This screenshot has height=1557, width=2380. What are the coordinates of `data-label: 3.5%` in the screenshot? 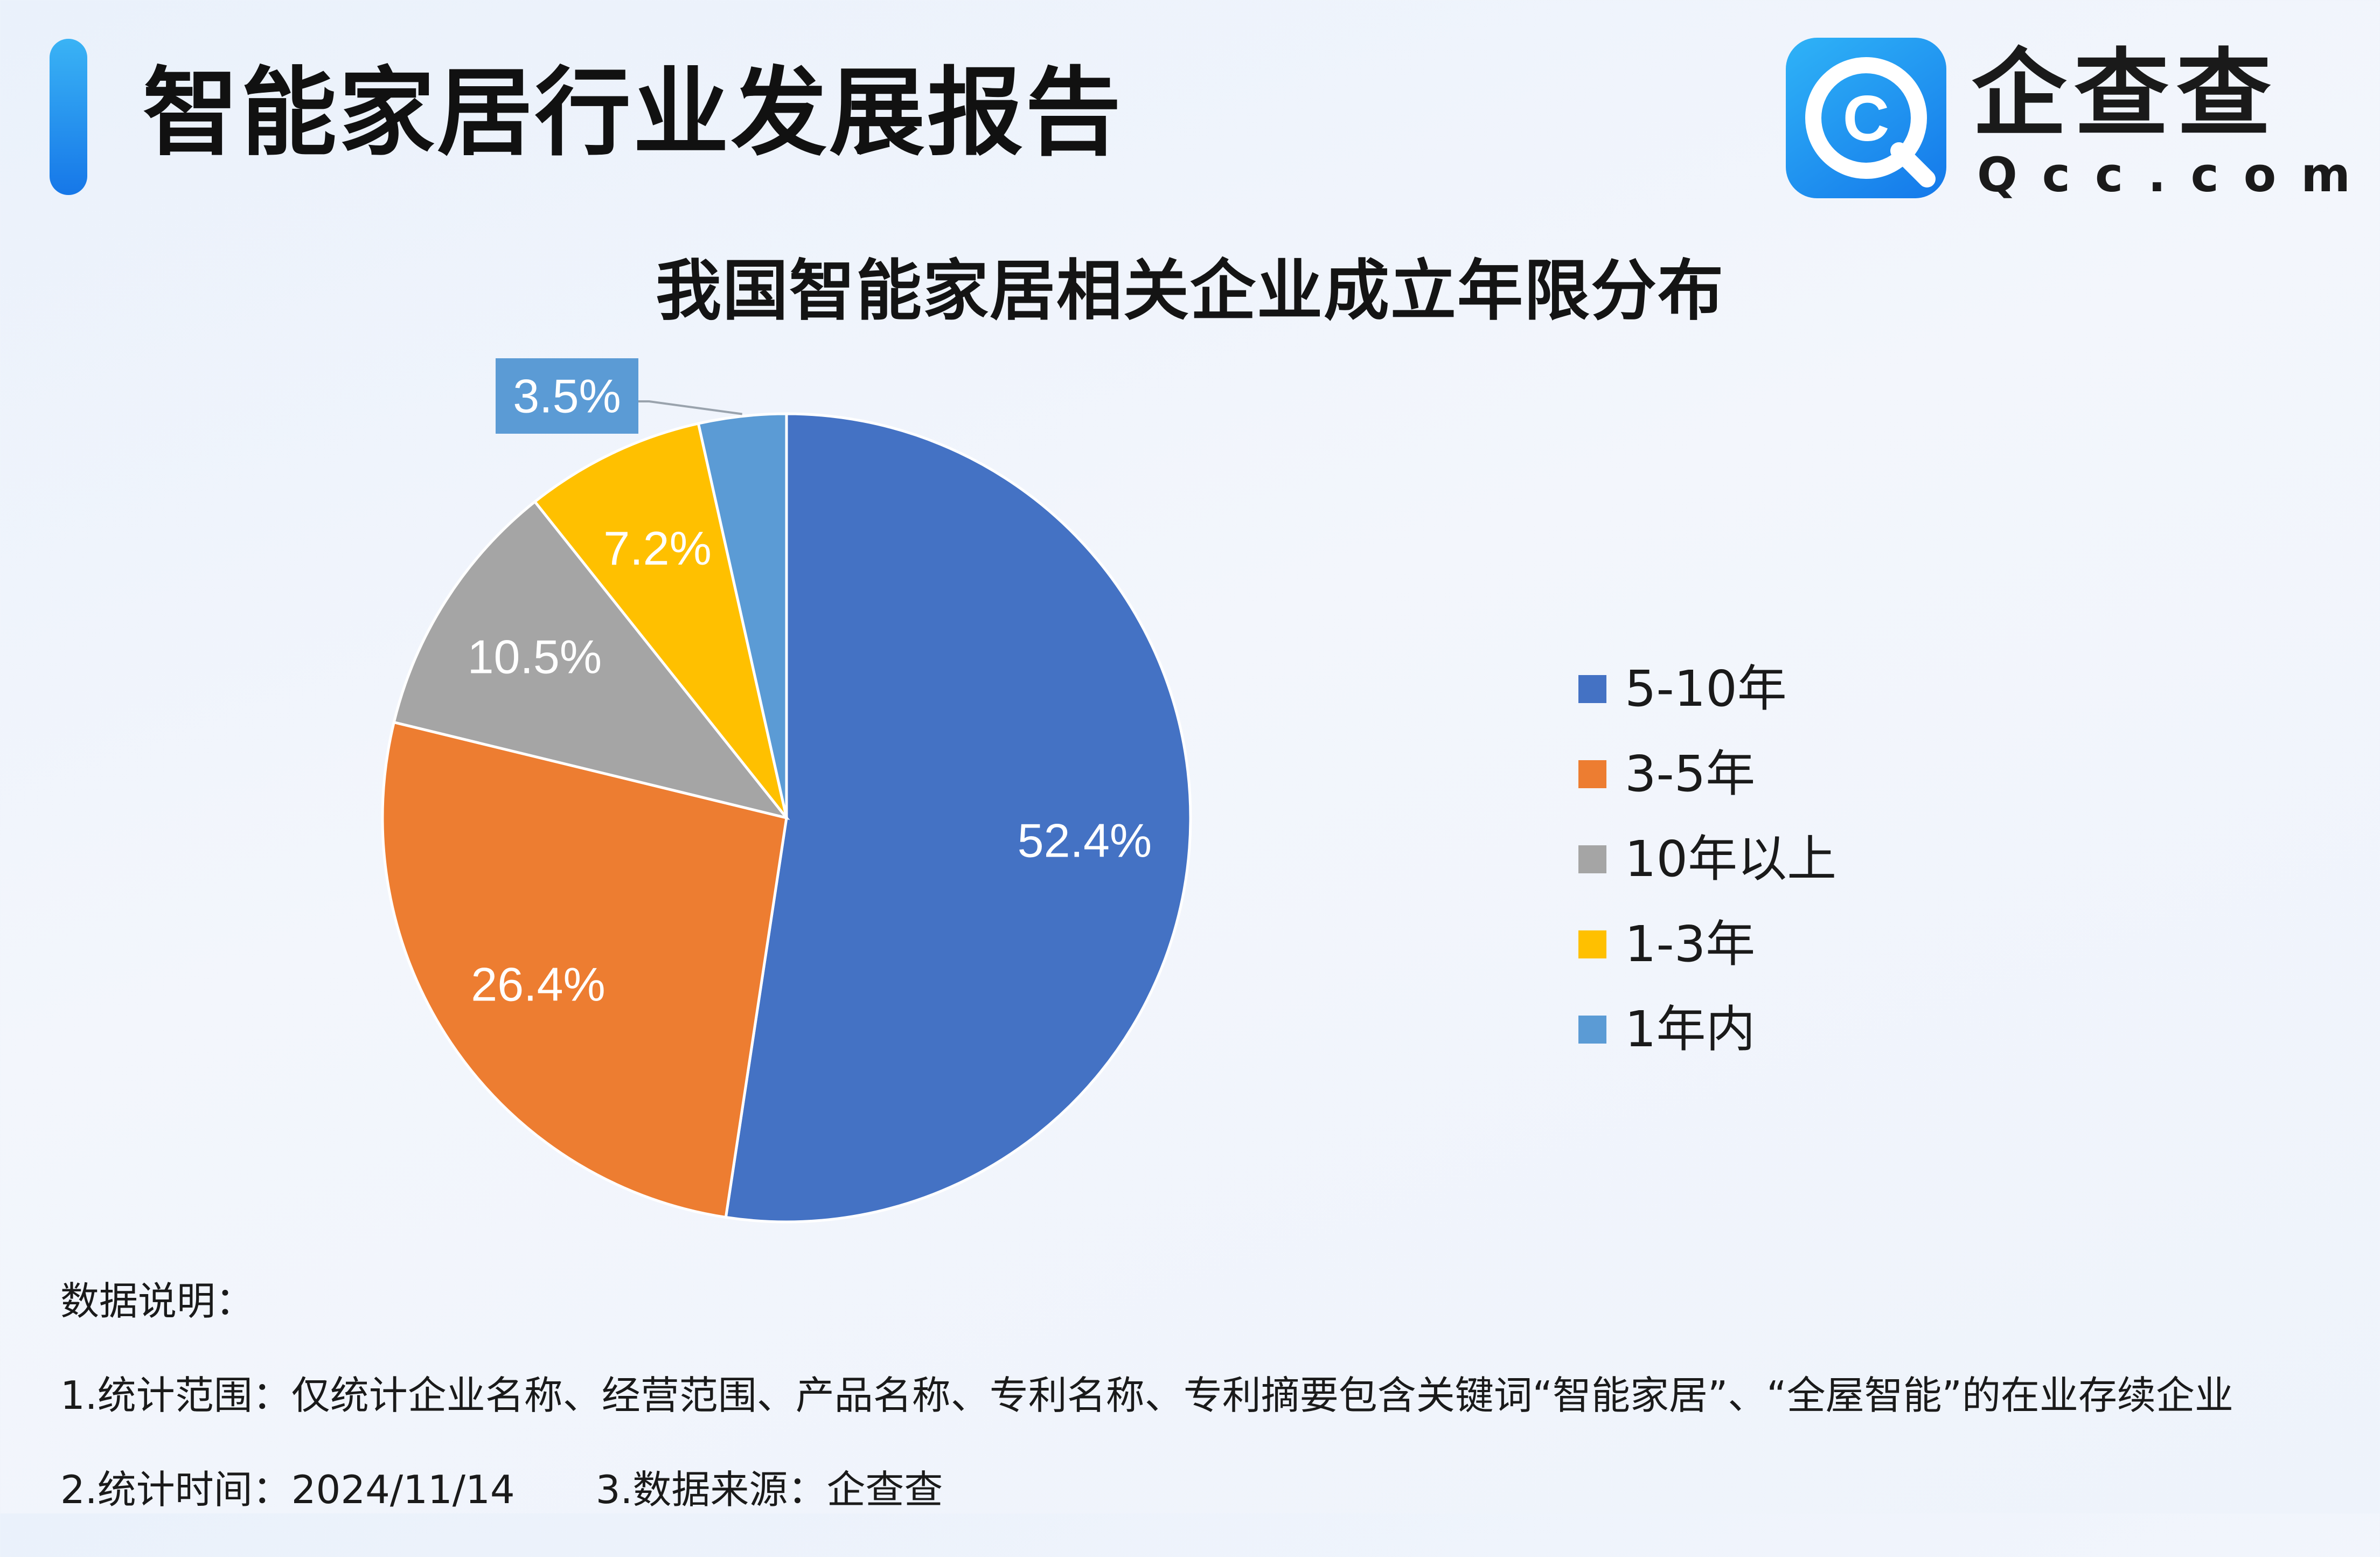 It's located at (567, 397).